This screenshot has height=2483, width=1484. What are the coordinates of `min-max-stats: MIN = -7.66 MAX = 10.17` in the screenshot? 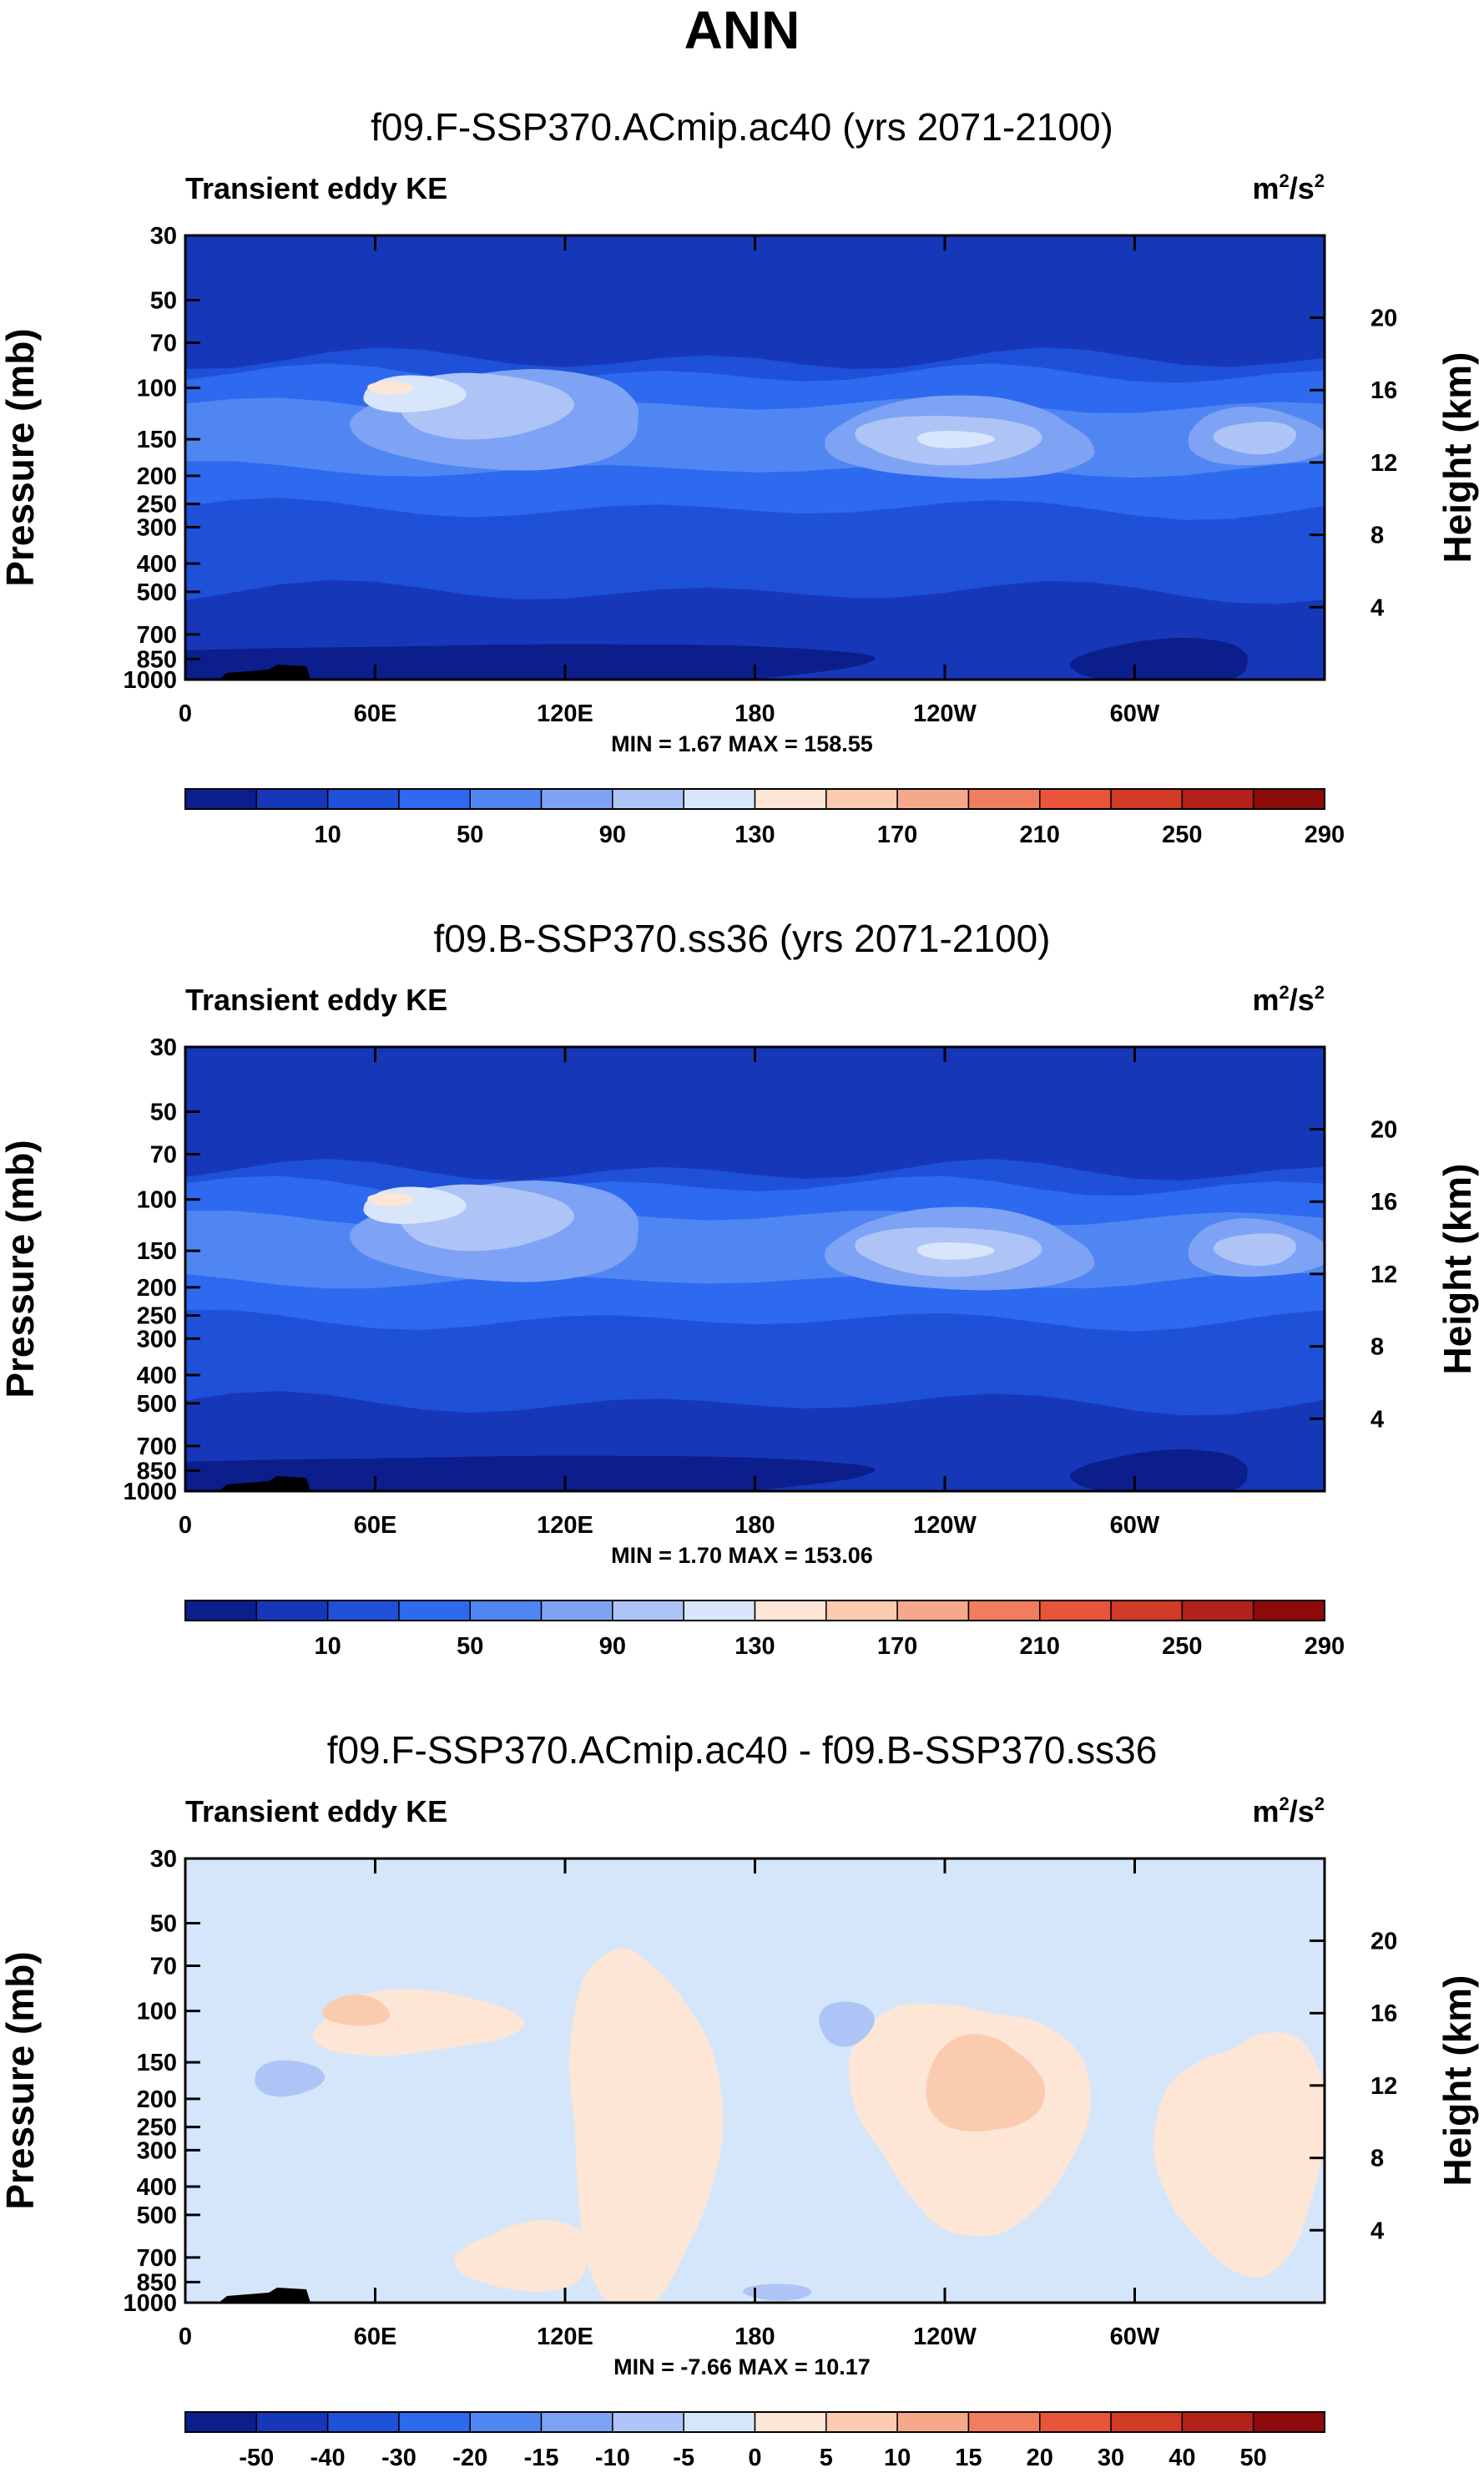 It's located at (742, 2366).